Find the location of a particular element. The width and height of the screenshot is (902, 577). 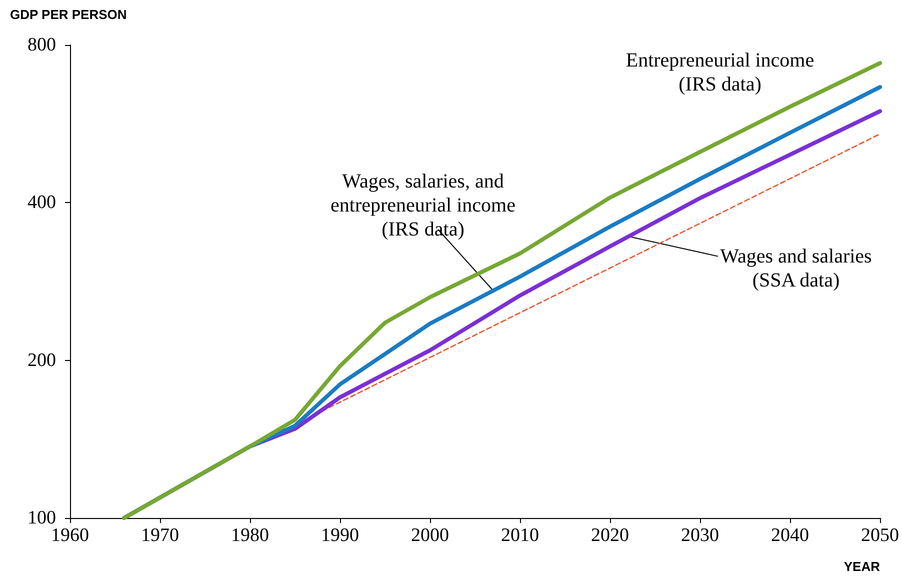

y-tick-label: 400 is located at coordinates (42, 203).